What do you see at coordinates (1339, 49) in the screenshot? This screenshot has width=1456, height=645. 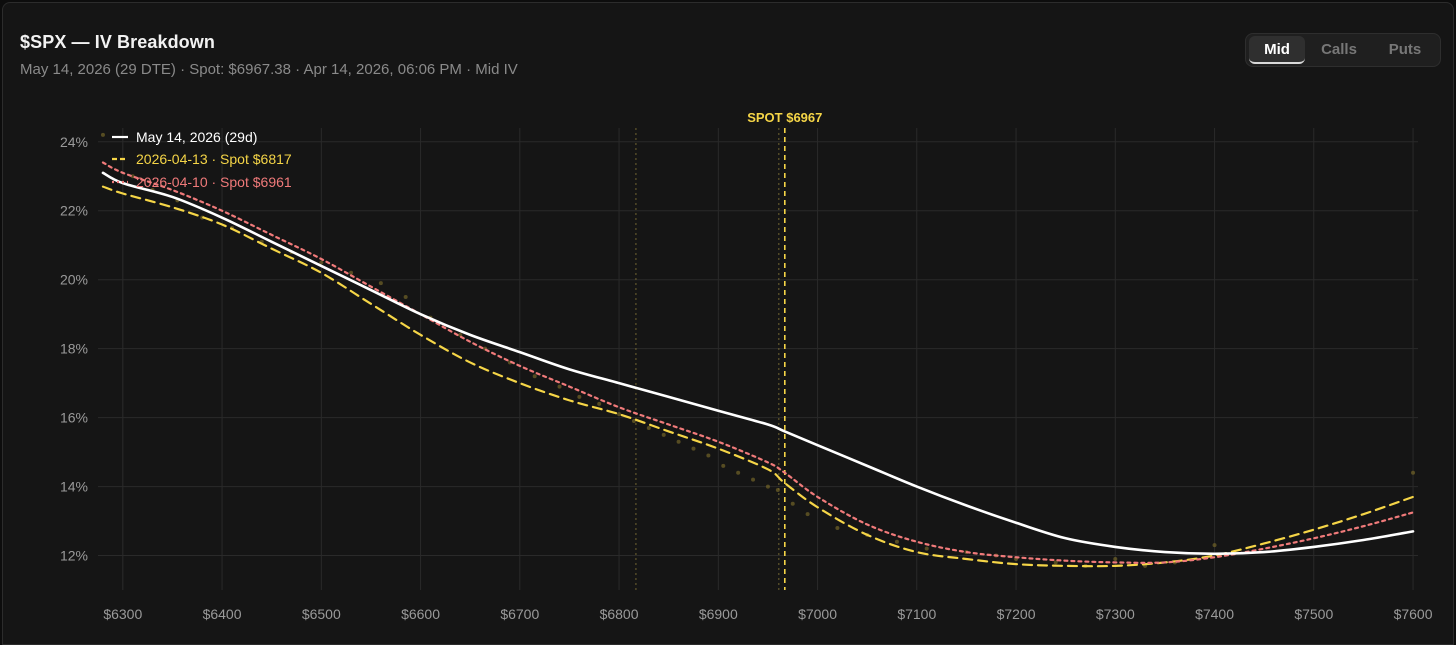 I see `toggle-calls: Calls` at bounding box center [1339, 49].